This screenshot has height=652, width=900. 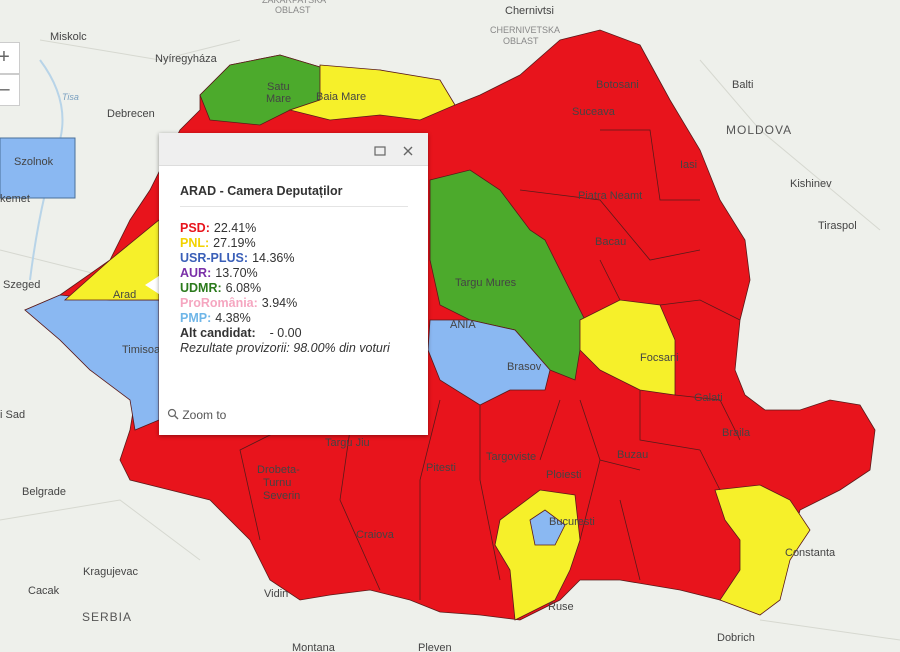 What do you see at coordinates (441, 468) in the screenshot?
I see `place-label: Pitesti` at bounding box center [441, 468].